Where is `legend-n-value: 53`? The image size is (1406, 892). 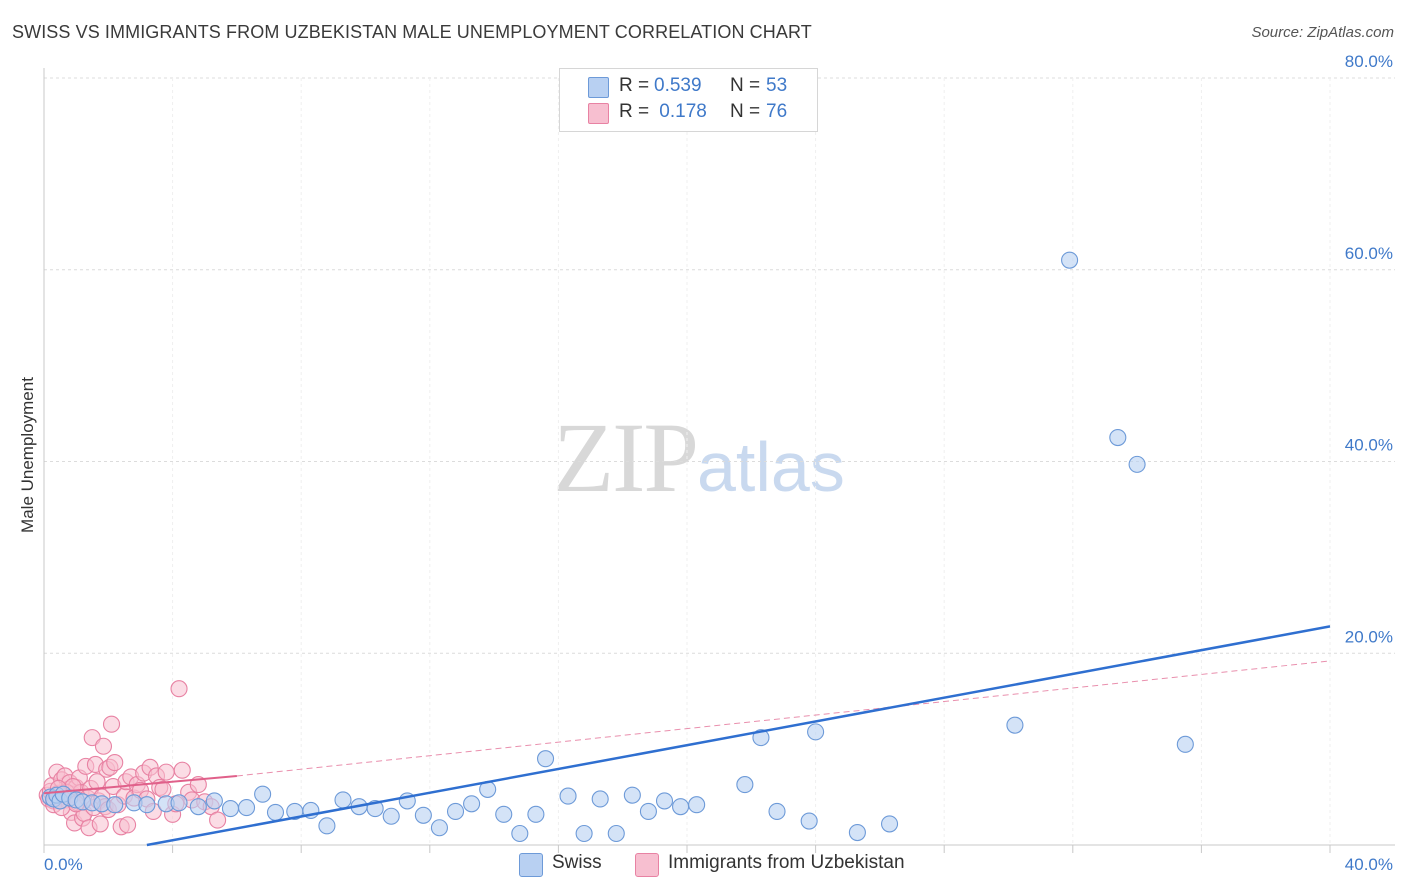 legend-n-value: 53 is located at coordinates (777, 85).